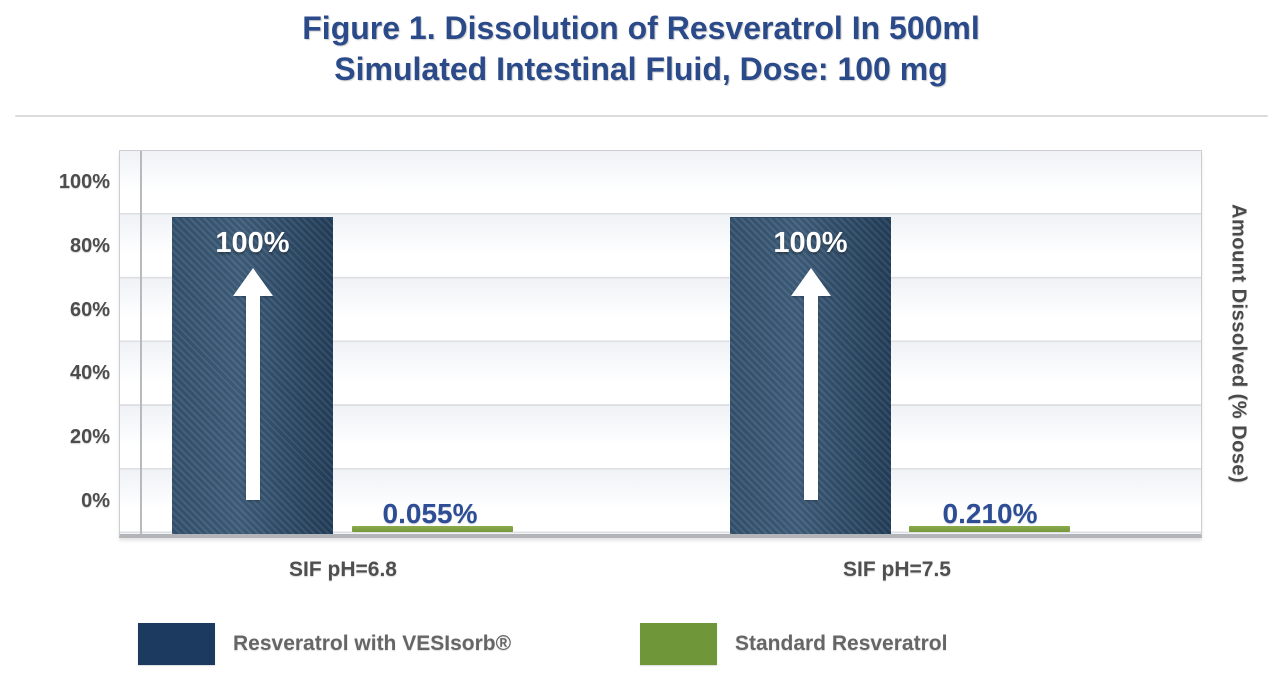  I want to click on legend-item-standard: Standard Resveratrol, so click(793, 644).